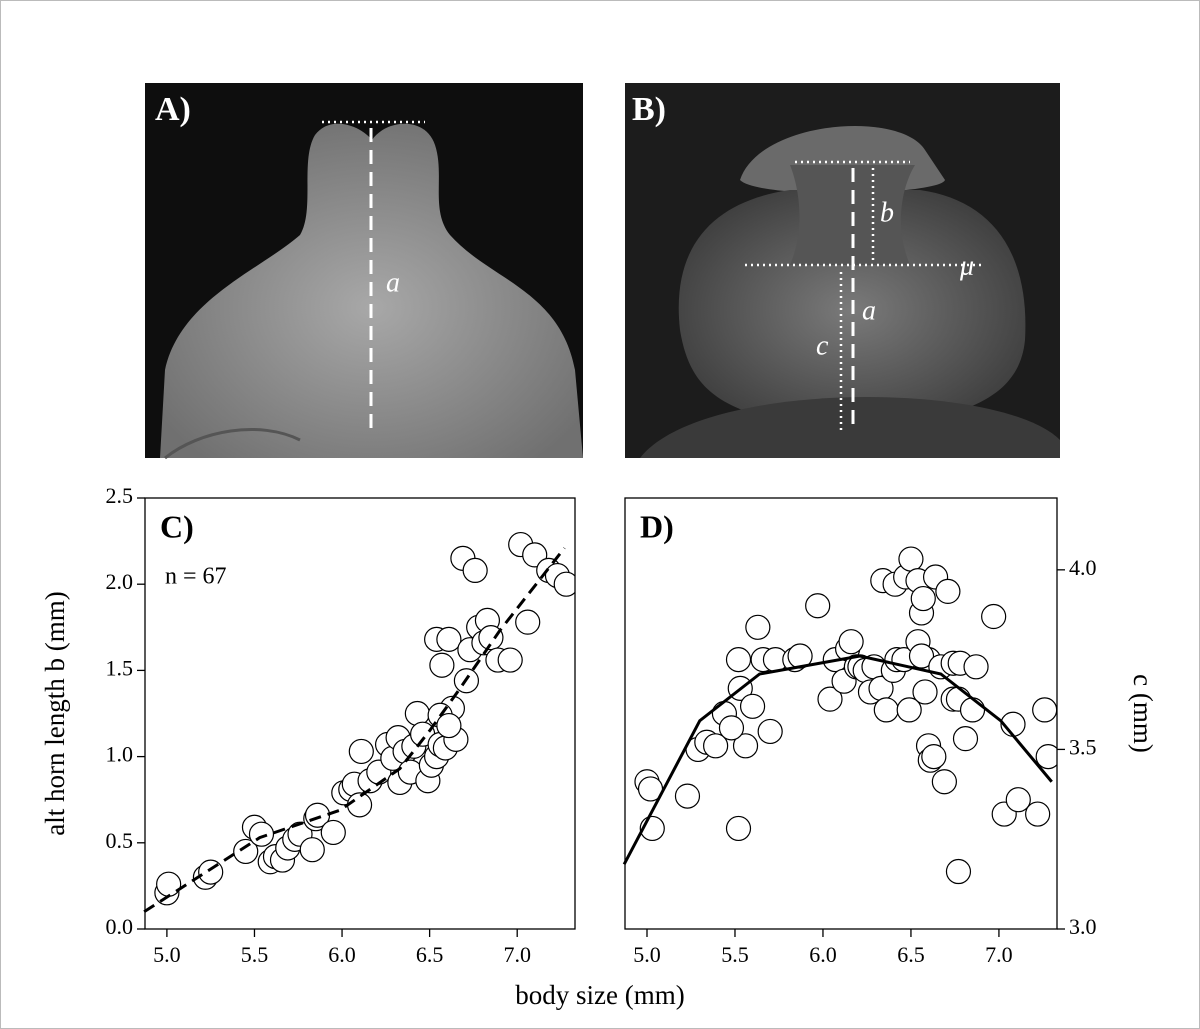 Image resolution: width=1200 pixels, height=1029 pixels. Describe the element at coordinates (649, 109) in the screenshot. I see `panel-label: B)` at that location.